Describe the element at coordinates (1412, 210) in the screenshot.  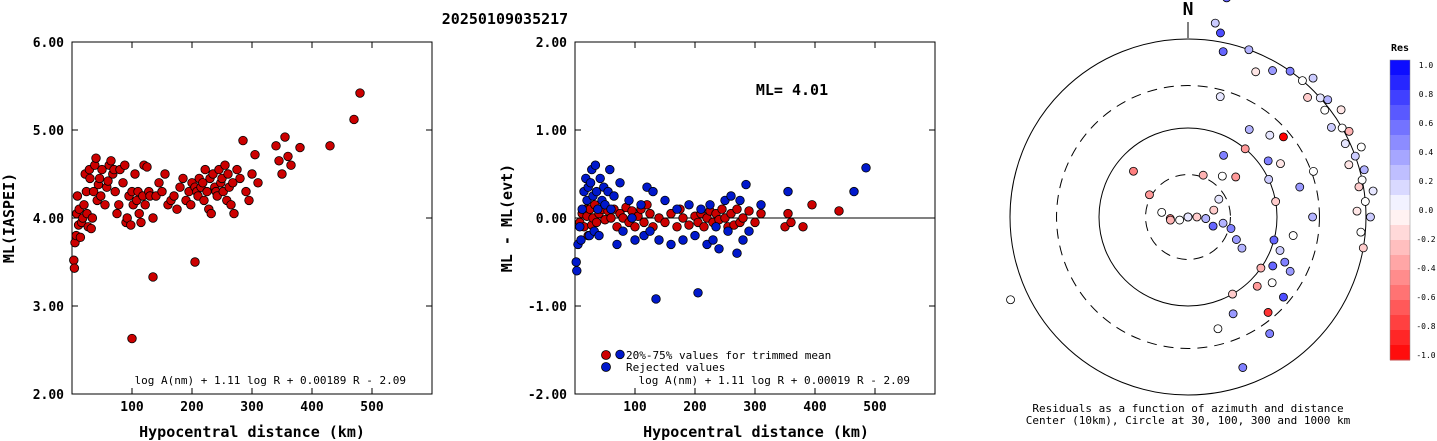
I see `colorbar: 1.0 0.8 0.6 0.4 0.2 0.0 -0.2 -0.4 -0.6 -0.8 -1.0` at that location.